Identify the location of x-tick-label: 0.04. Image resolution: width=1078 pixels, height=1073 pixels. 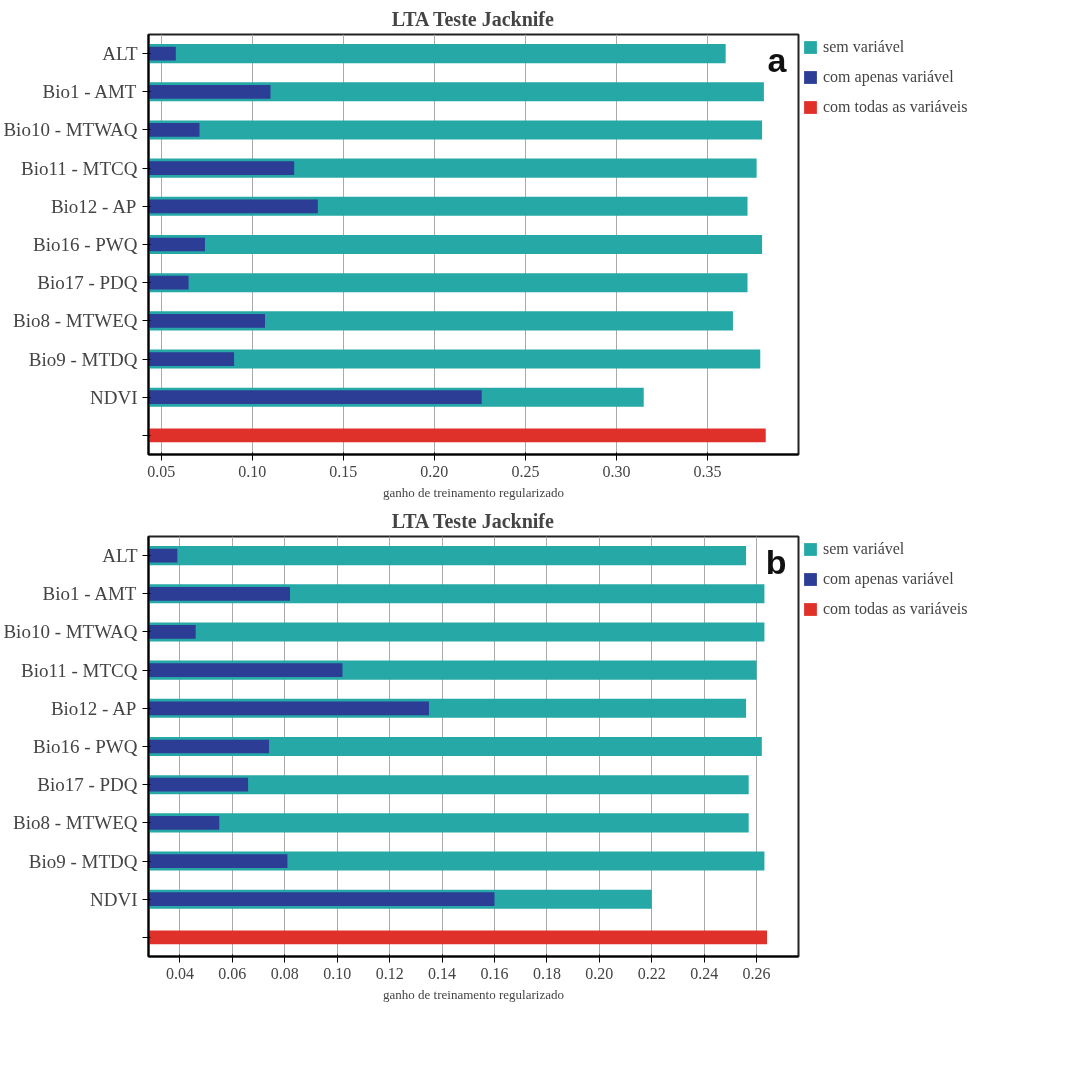
(179, 973).